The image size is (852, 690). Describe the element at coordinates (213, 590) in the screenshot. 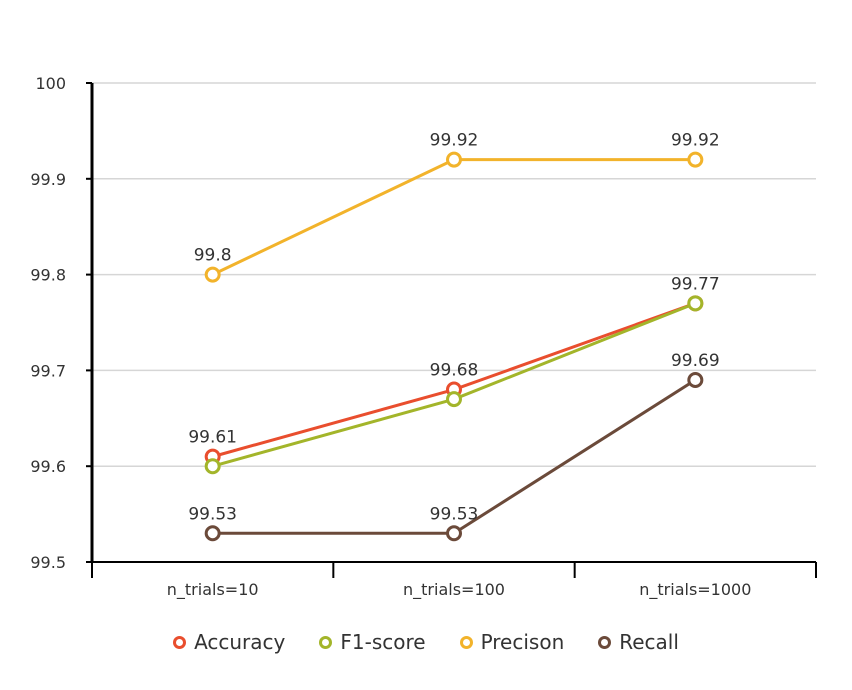

I see `x-tick-label: n_trials=10` at that location.